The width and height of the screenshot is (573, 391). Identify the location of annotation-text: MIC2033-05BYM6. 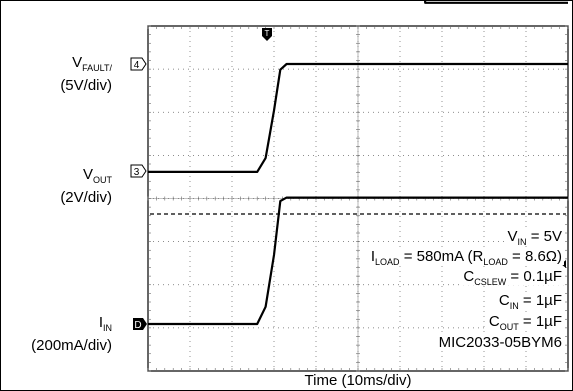
(500, 342).